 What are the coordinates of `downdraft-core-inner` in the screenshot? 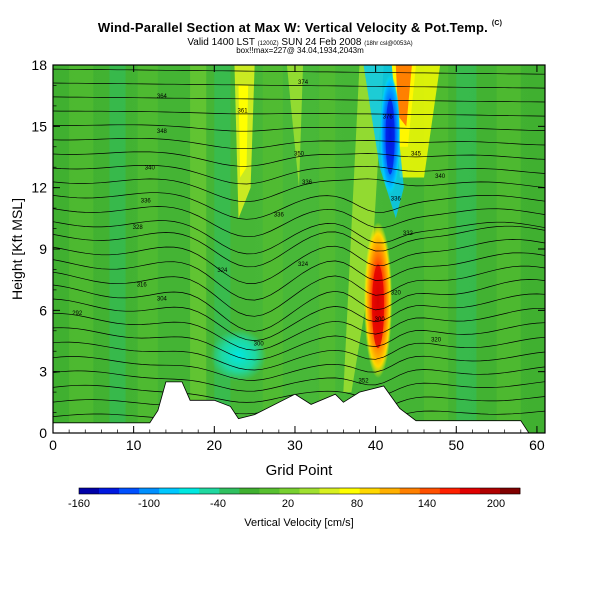 It's located at (390, 136).